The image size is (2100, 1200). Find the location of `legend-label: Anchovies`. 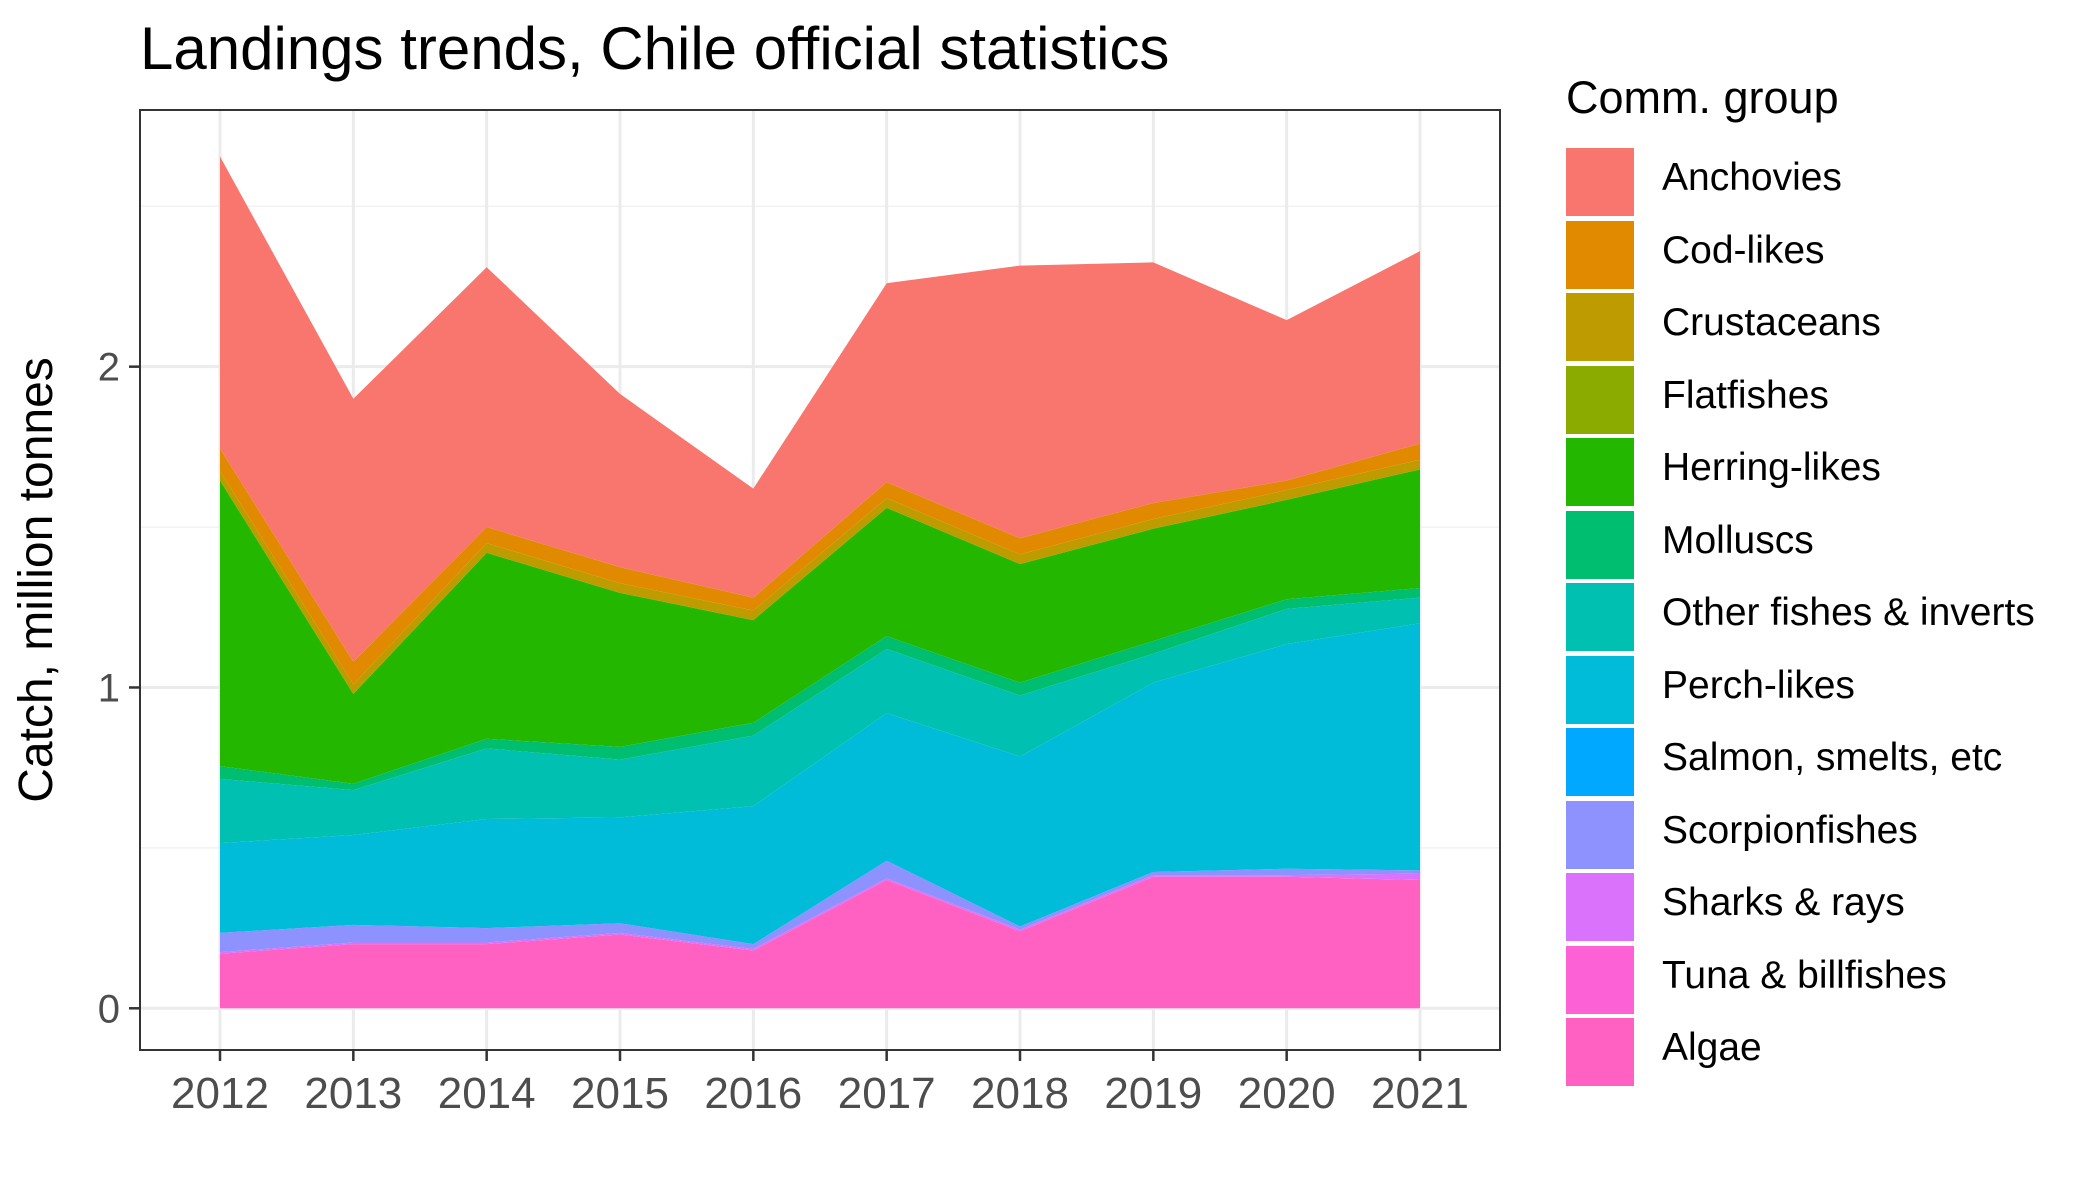

legend-label: Anchovies is located at coordinates (1752, 177).